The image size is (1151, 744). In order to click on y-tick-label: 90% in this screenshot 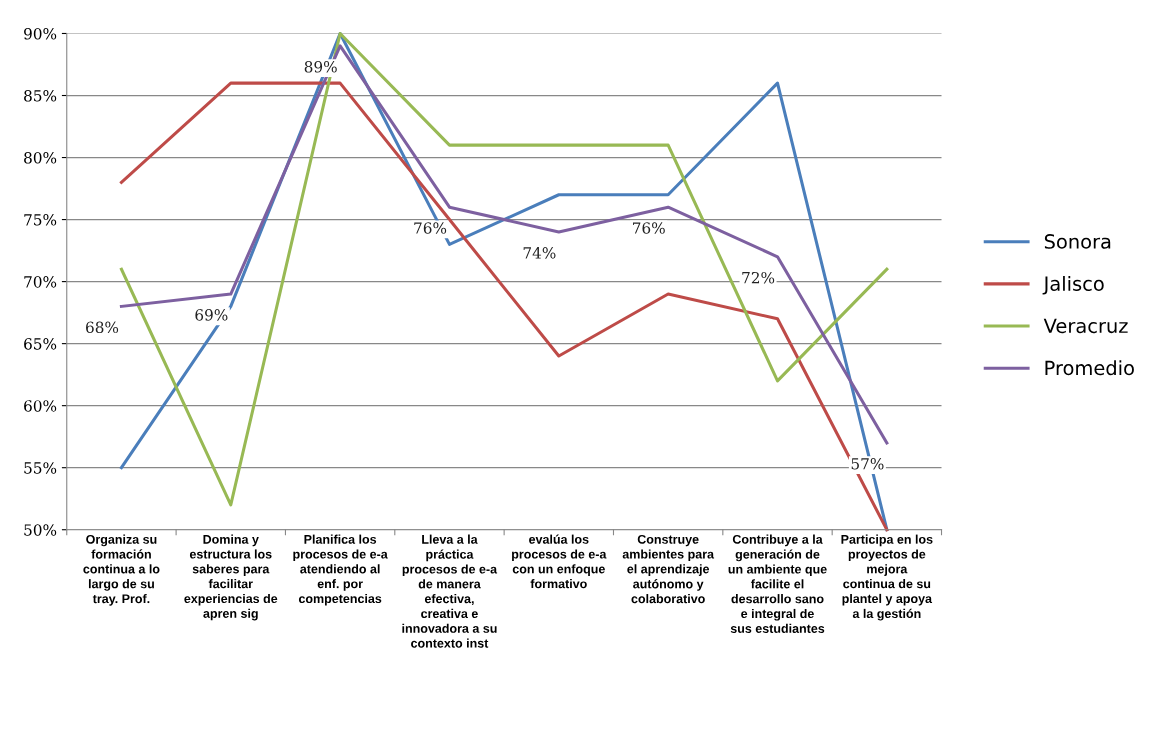, I will do `click(40, 33)`.